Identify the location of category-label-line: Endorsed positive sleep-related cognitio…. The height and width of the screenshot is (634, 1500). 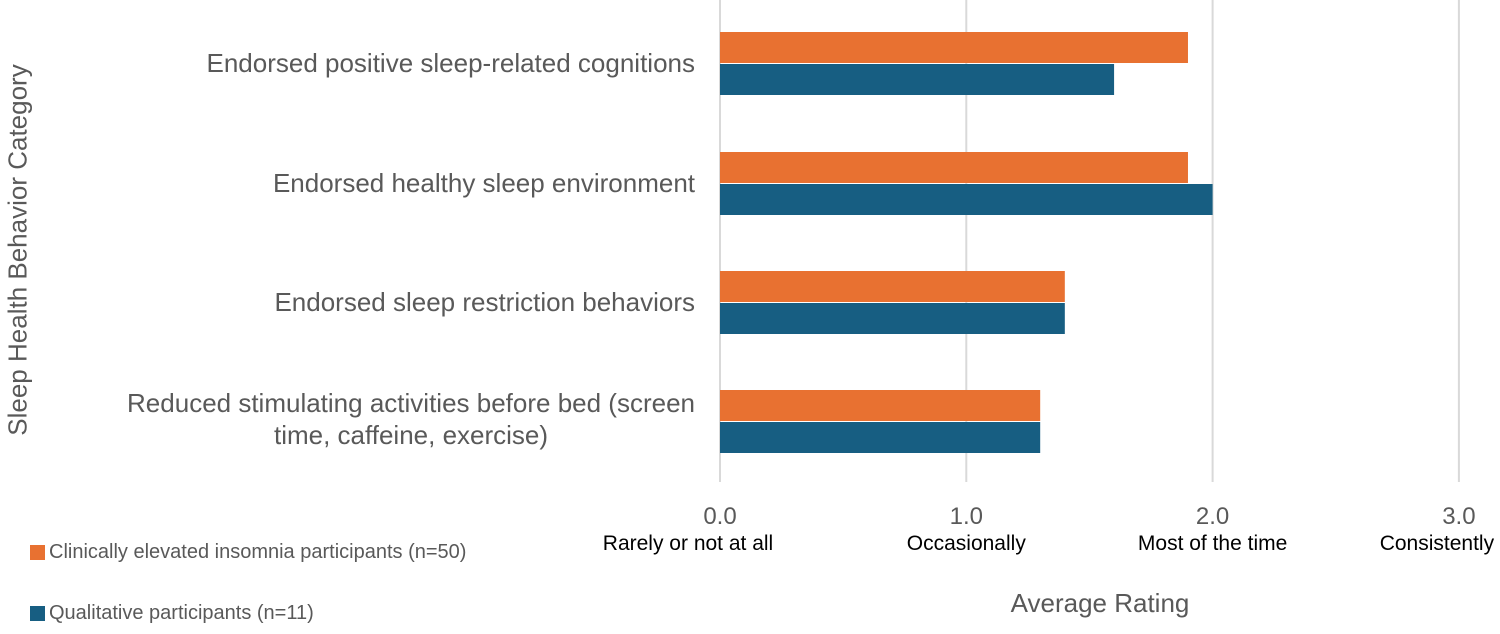
(450, 63).